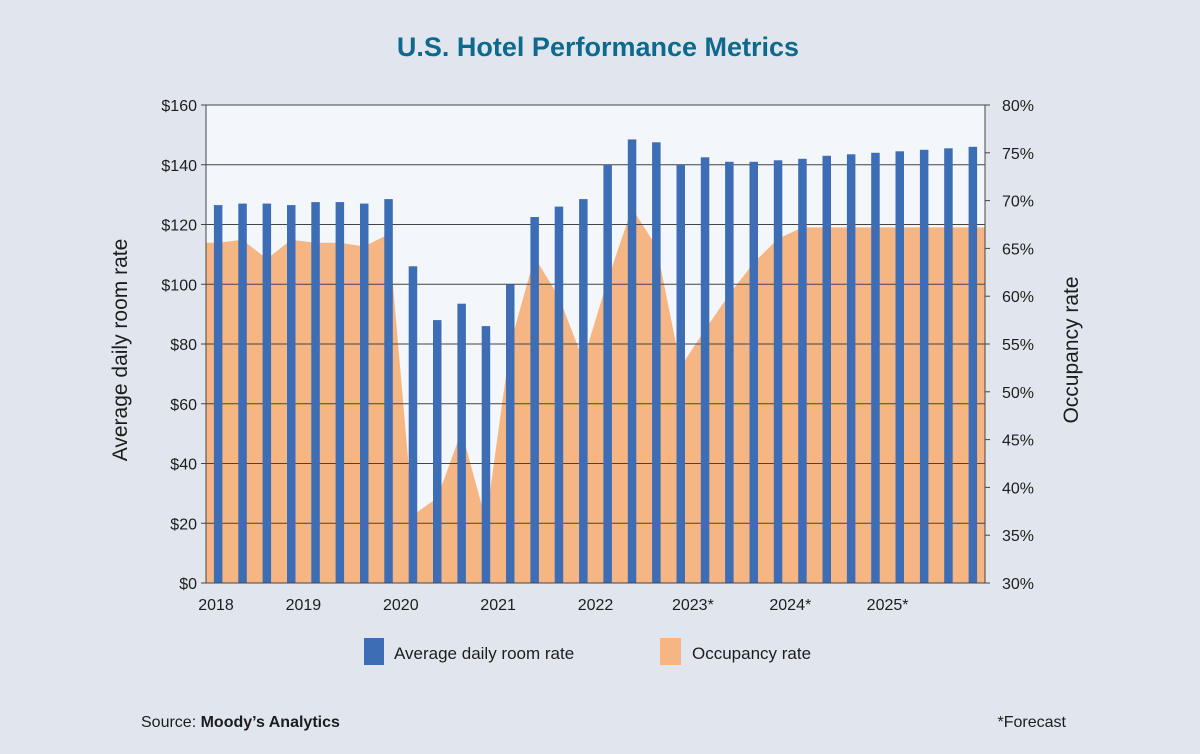  Describe the element at coordinates (1018, 441) in the screenshot. I see `right-tick-label: 45%` at that location.